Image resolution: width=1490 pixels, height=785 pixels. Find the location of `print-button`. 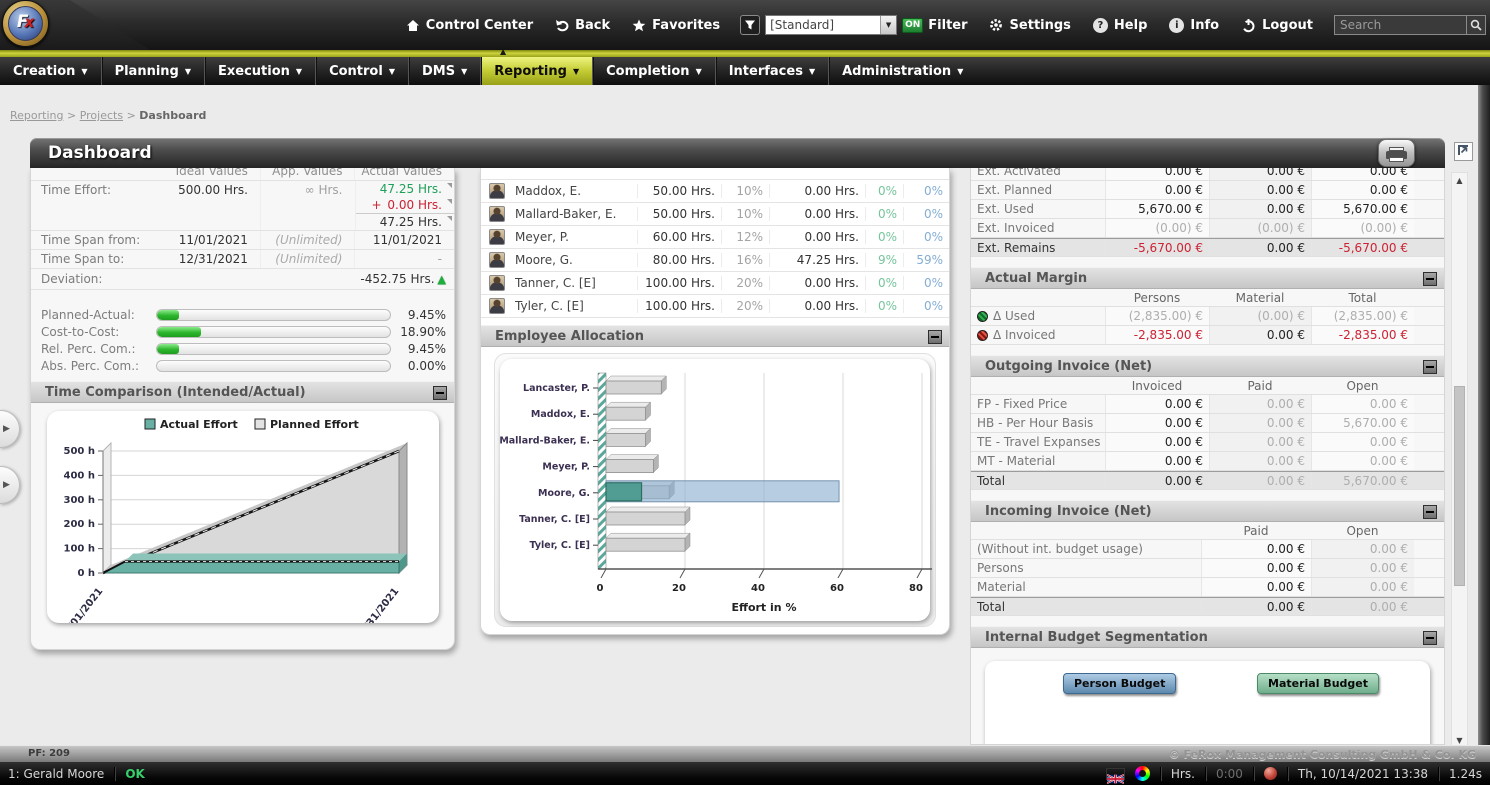

print-button is located at coordinates (1396, 153).